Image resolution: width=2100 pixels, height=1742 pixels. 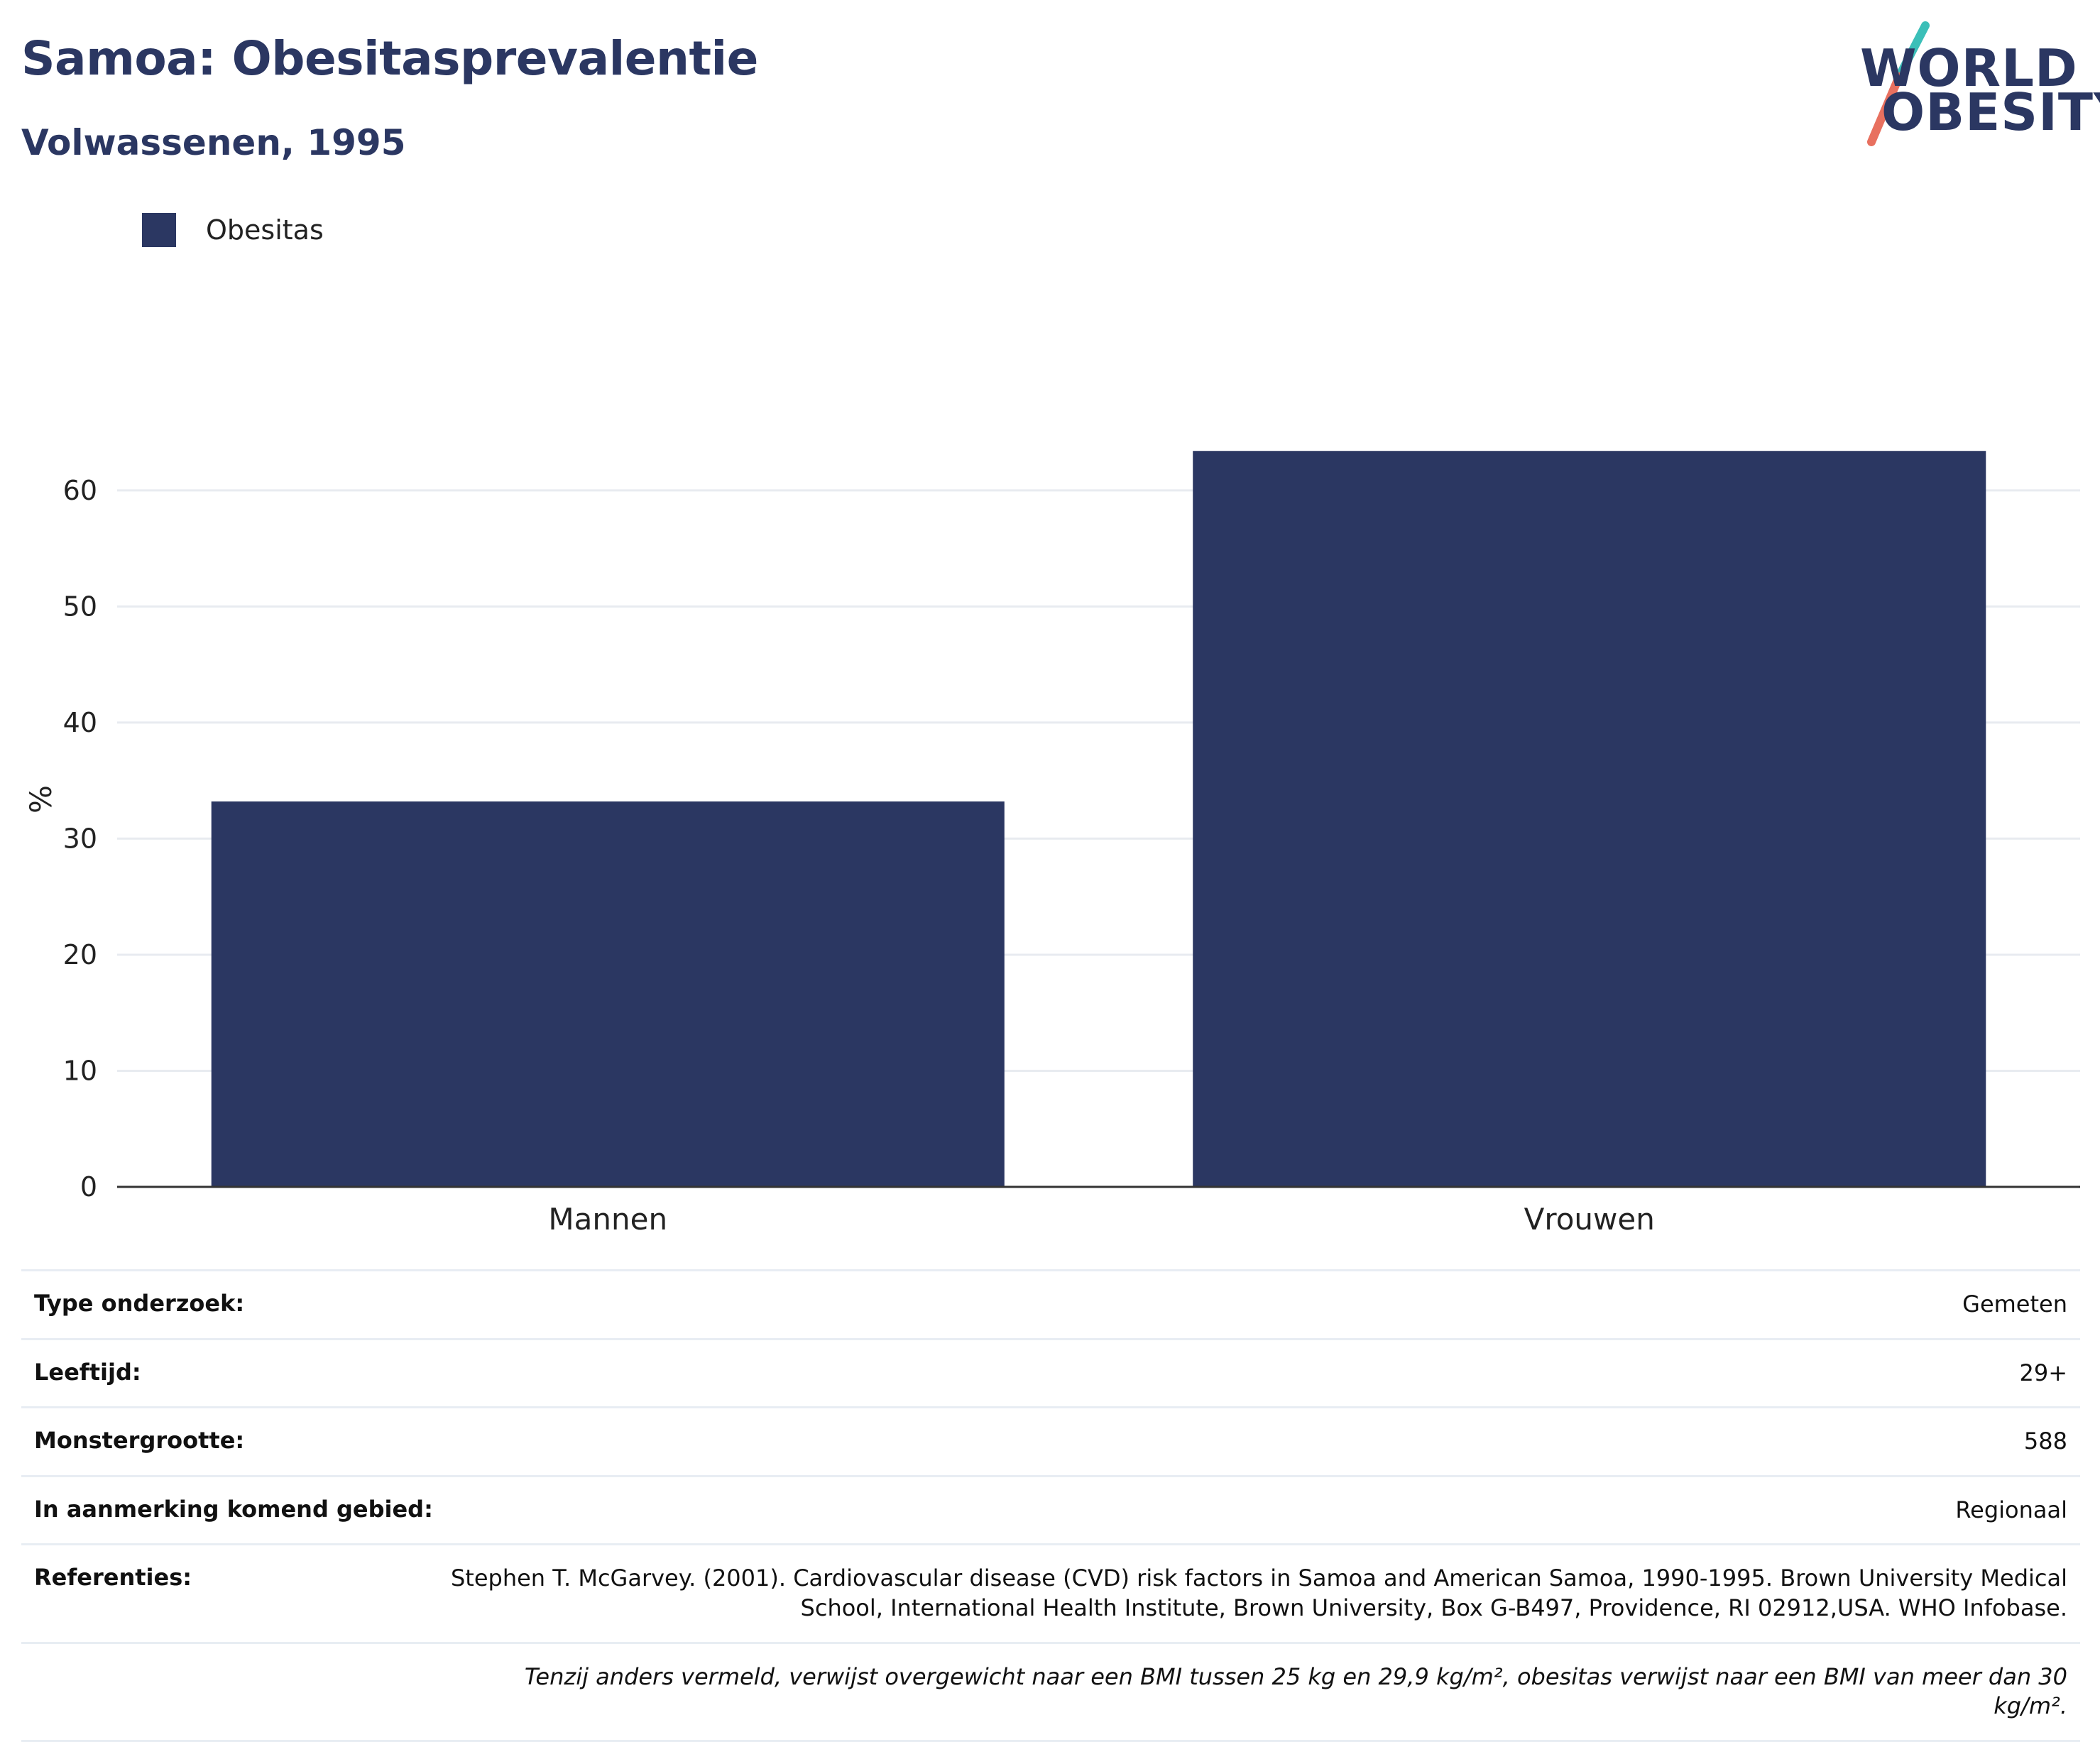 What do you see at coordinates (80, 490) in the screenshot?
I see `y-tick-label: 60` at bounding box center [80, 490].